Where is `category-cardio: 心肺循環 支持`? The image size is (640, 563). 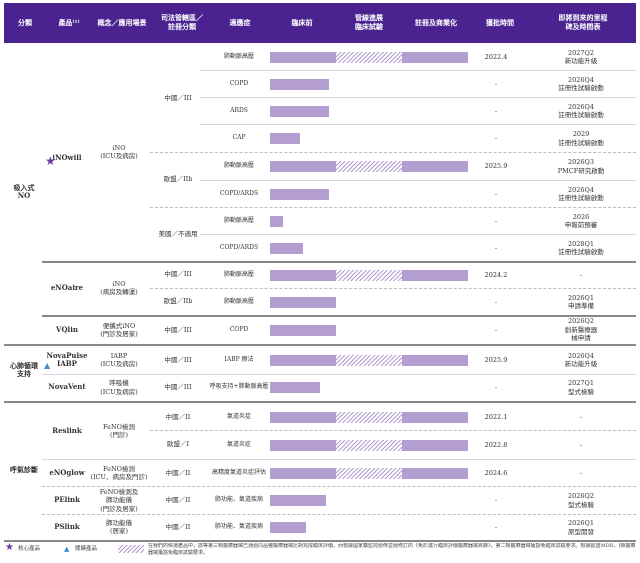
category-cardio: 心肺循環 支持 is located at coordinates (24, 369).